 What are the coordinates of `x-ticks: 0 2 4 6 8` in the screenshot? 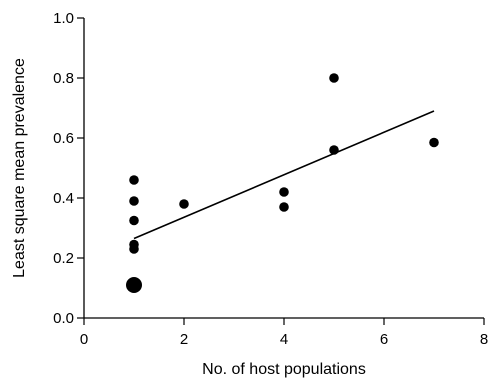 It's located at (284, 333).